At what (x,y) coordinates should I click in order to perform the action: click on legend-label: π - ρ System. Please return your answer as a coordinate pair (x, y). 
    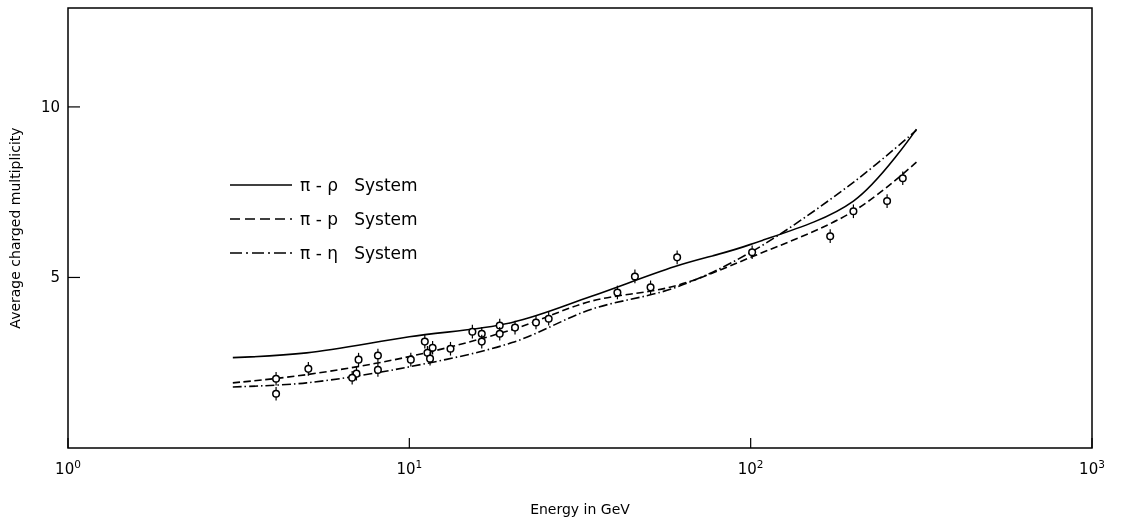
    Looking at the image, I should click on (359, 185).